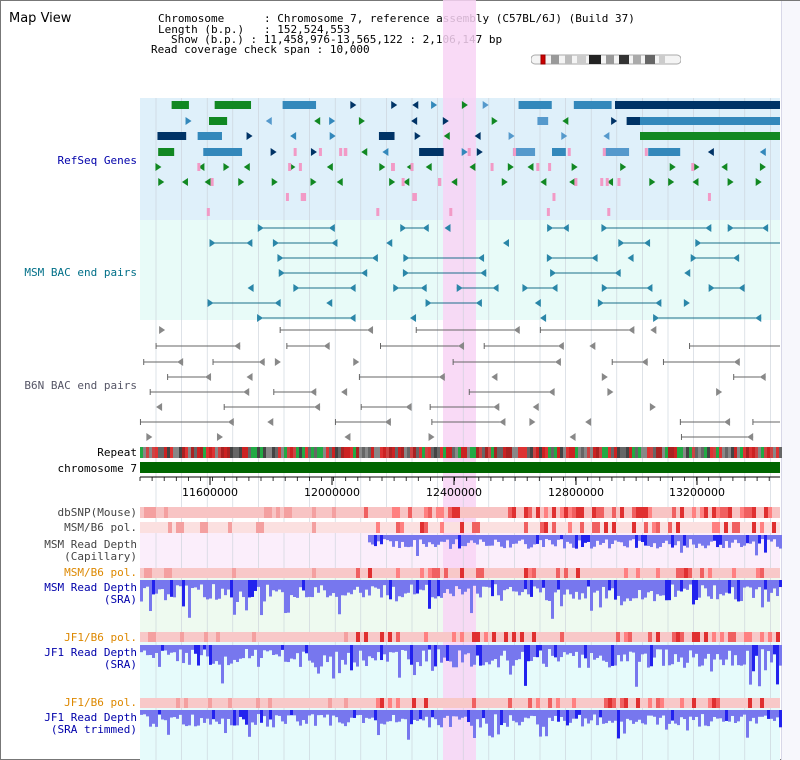 Image resolution: width=800 pixels, height=760 pixels. What do you see at coordinates (201, 29) in the screenshot?
I see `info-length-key: Length (b.p.)` at bounding box center [201, 29].